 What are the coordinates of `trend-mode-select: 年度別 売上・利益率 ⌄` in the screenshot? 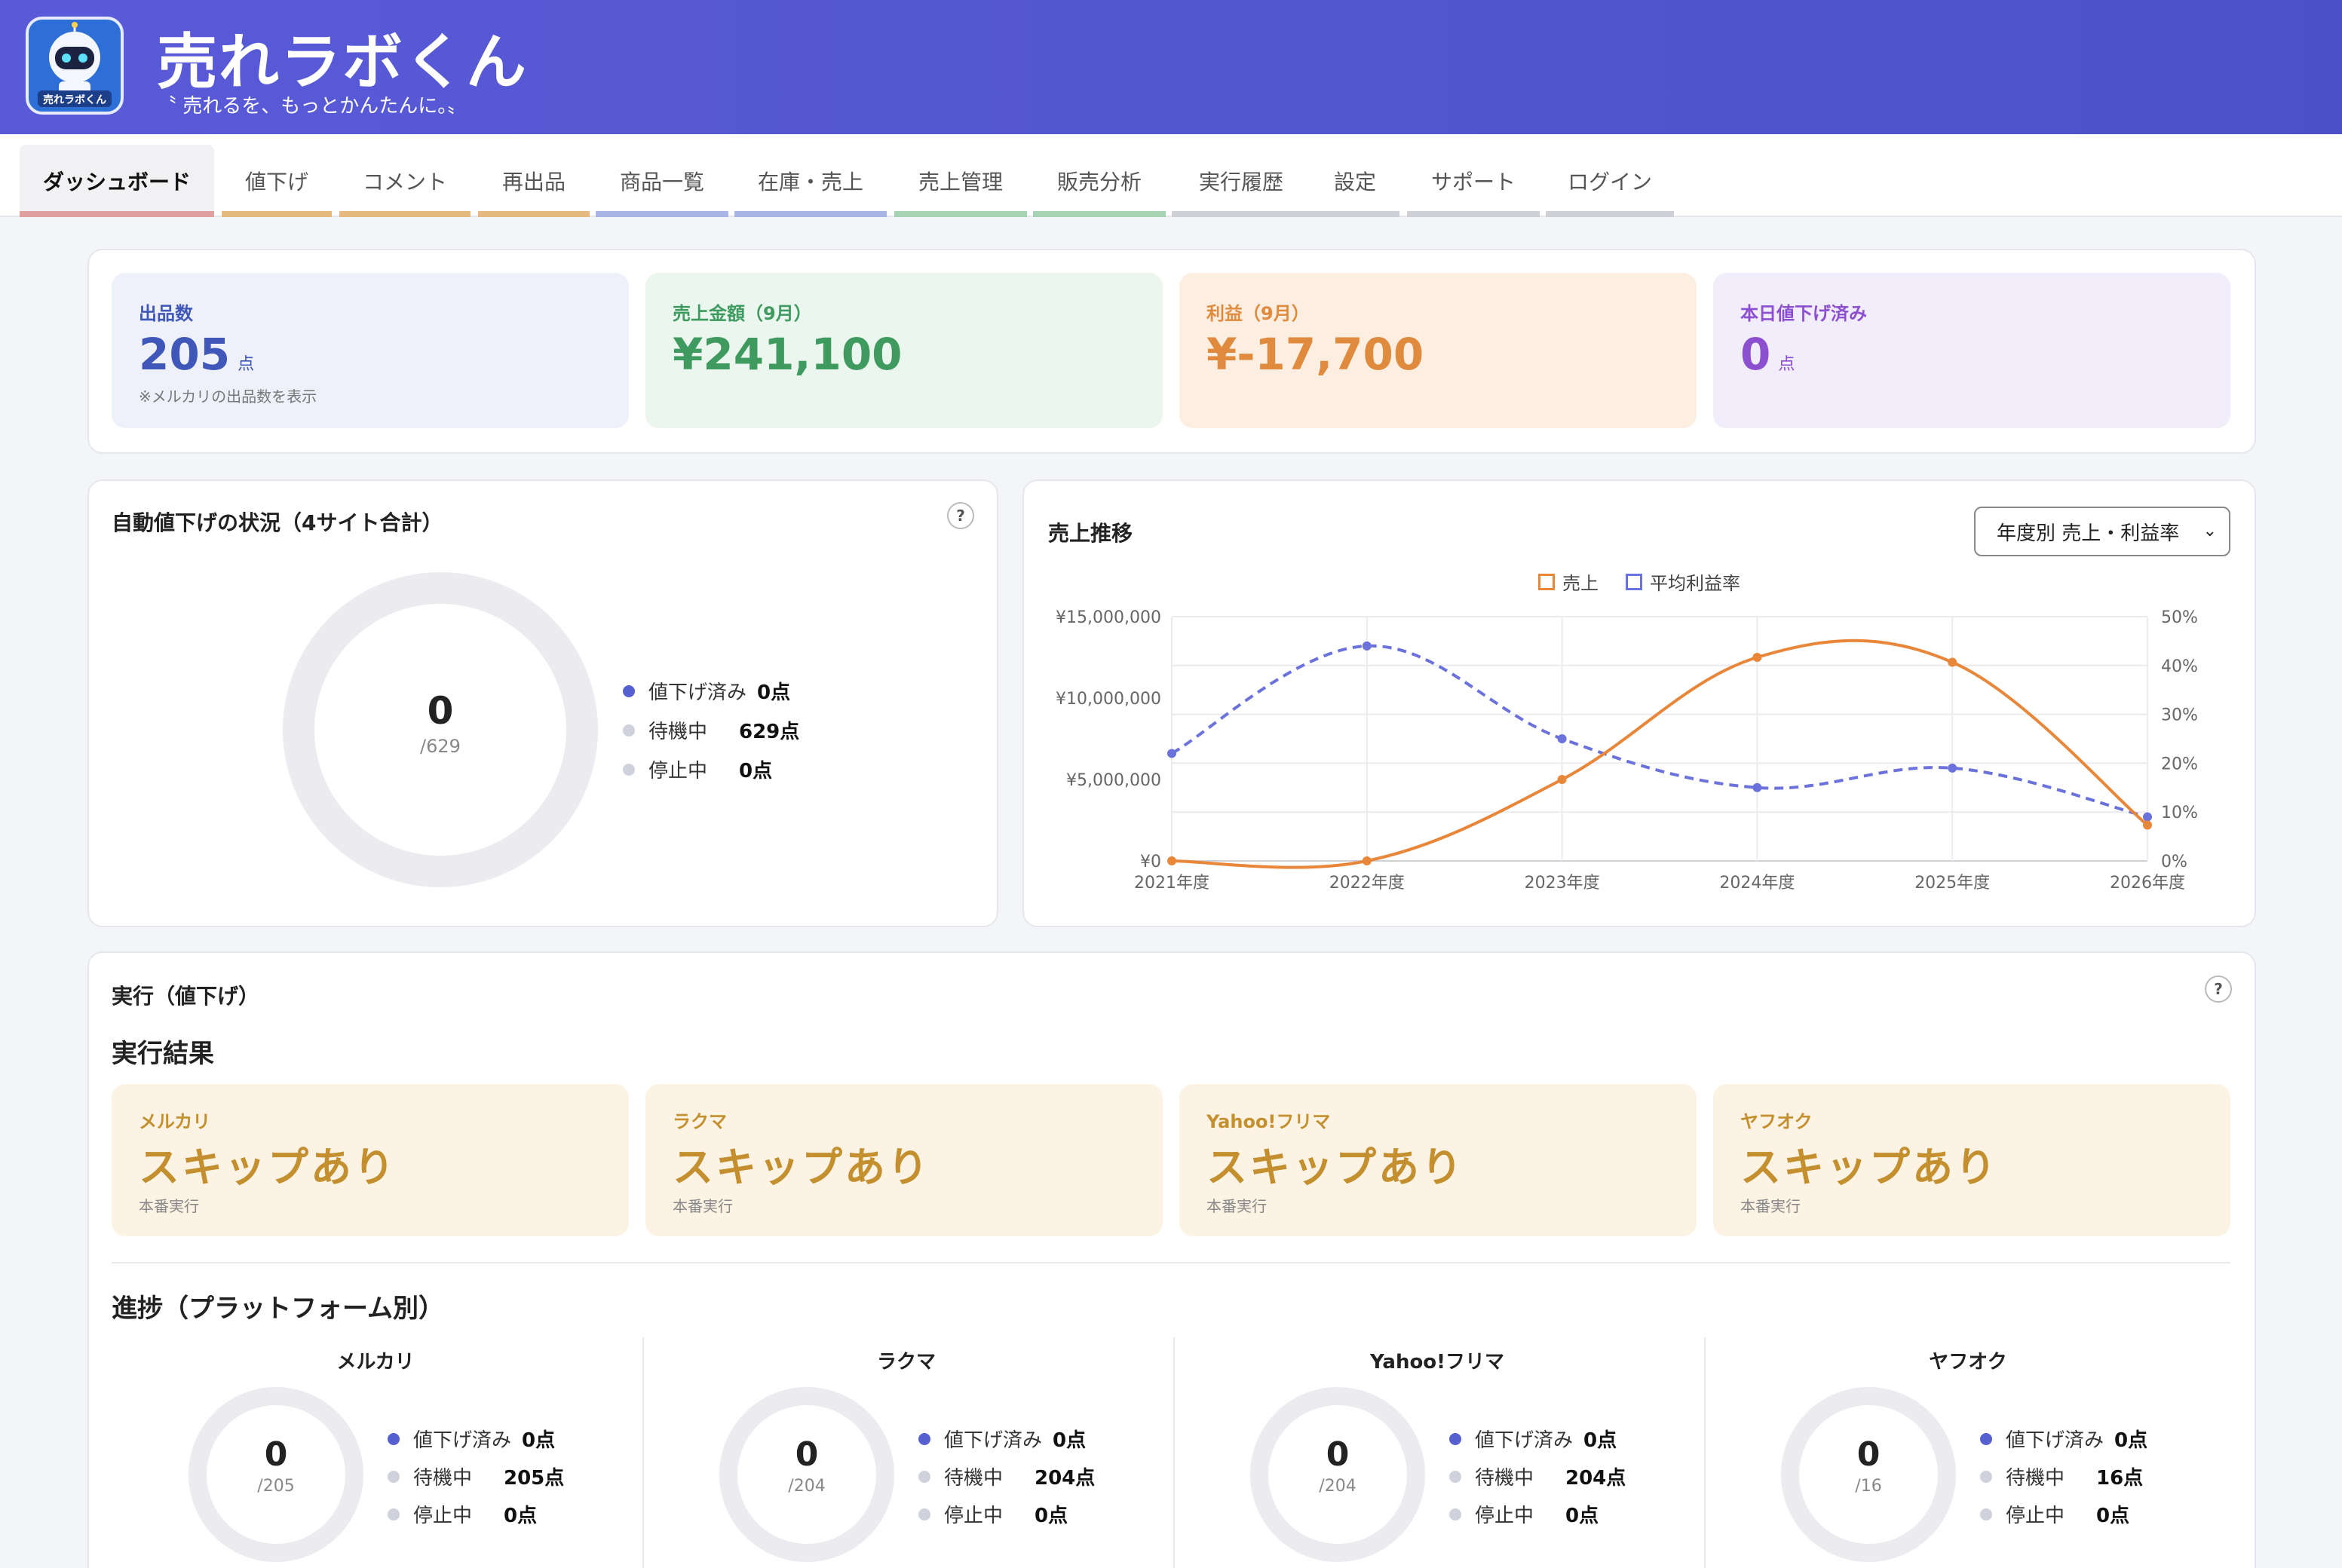 It's located at (2102, 531).